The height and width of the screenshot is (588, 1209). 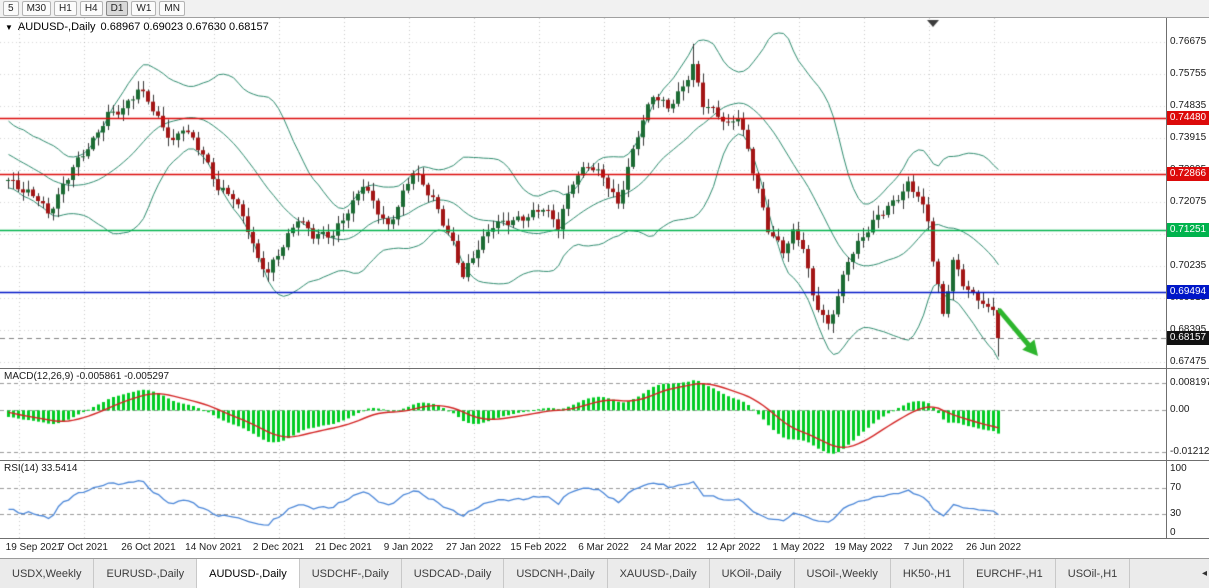 What do you see at coordinates (604, 9) in the screenshot?
I see `timeframe-toolbar: 5 M30 H1 H4 D1 W1 MN` at bounding box center [604, 9].